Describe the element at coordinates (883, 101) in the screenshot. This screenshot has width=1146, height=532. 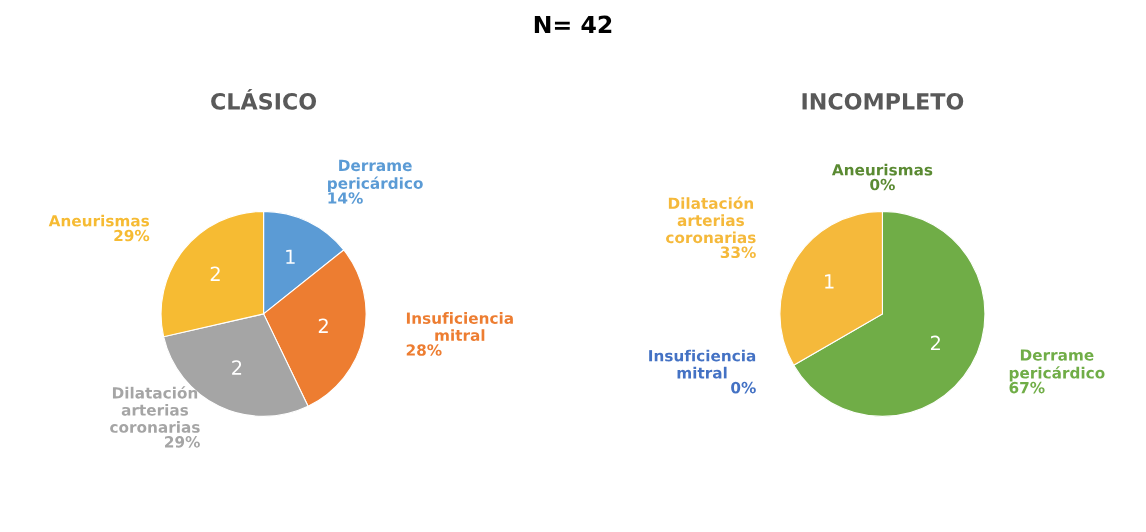
I see `chart-title: INCOMPLETO` at that location.